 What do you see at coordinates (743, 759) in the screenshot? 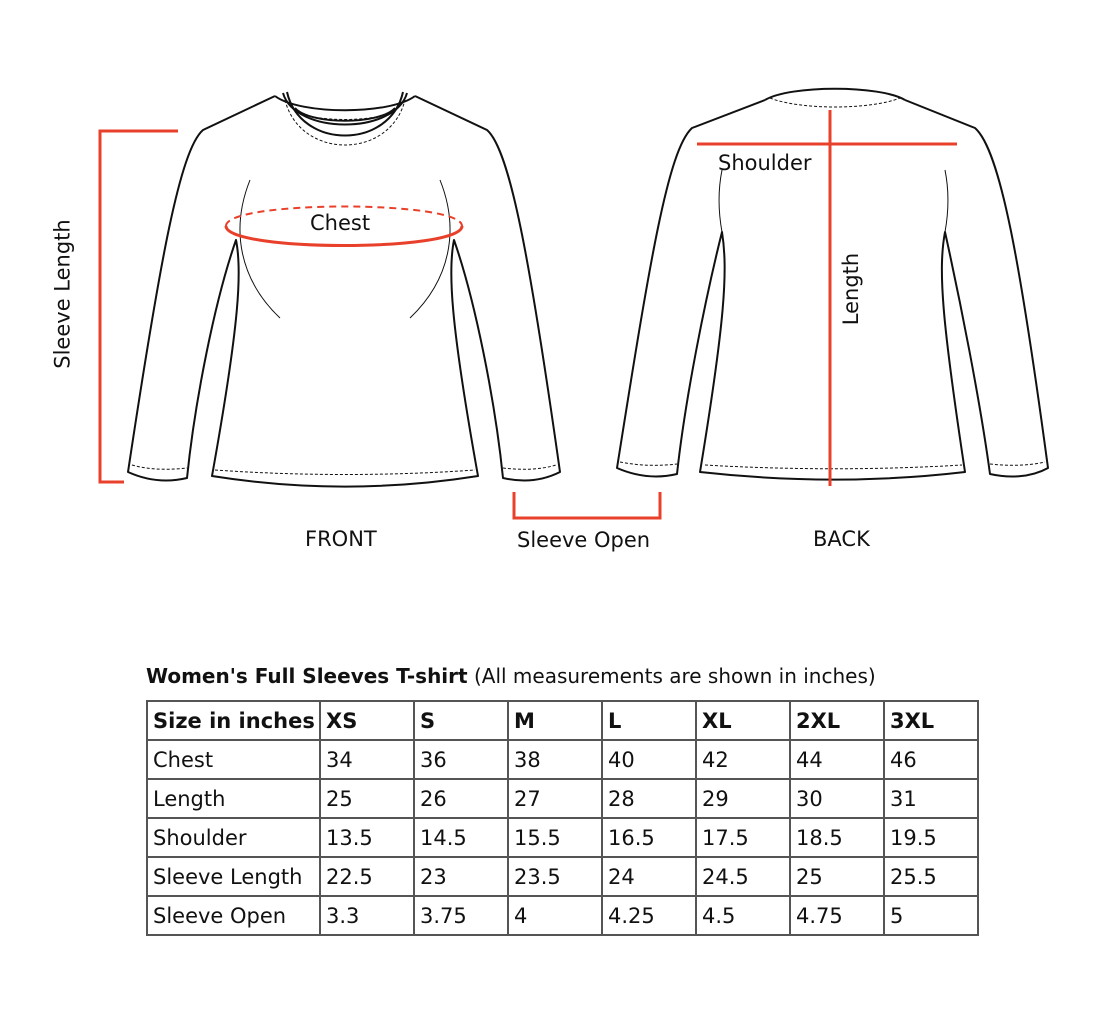
I see `value-cell: 42` at bounding box center [743, 759].